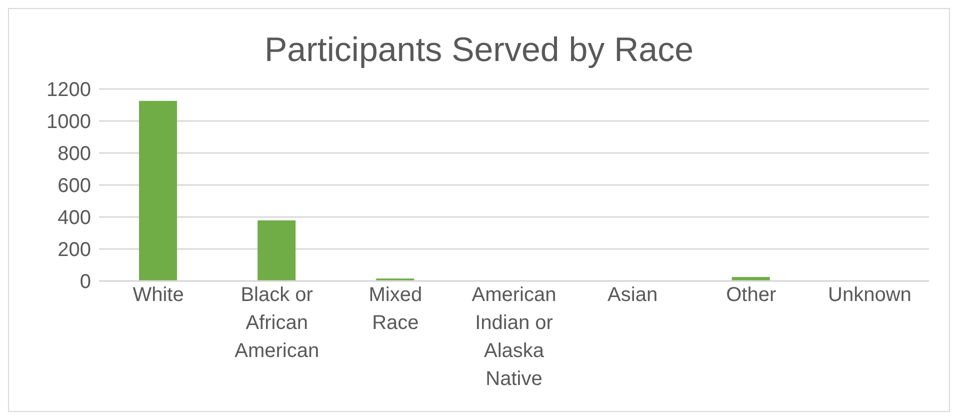 Image resolution: width=956 pixels, height=419 pixels. Describe the element at coordinates (751, 295) in the screenshot. I see `x-tick-label: Other` at that location.